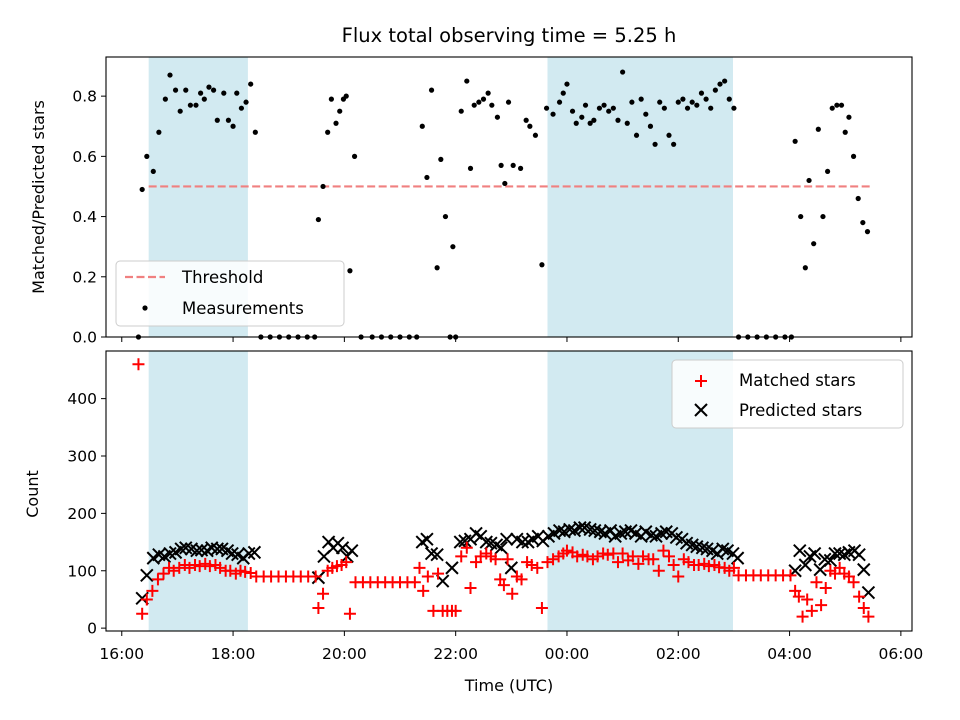 The height and width of the screenshot is (720, 960). What do you see at coordinates (701, 381) in the screenshot?
I see `legend-matched-swatch` at bounding box center [701, 381].